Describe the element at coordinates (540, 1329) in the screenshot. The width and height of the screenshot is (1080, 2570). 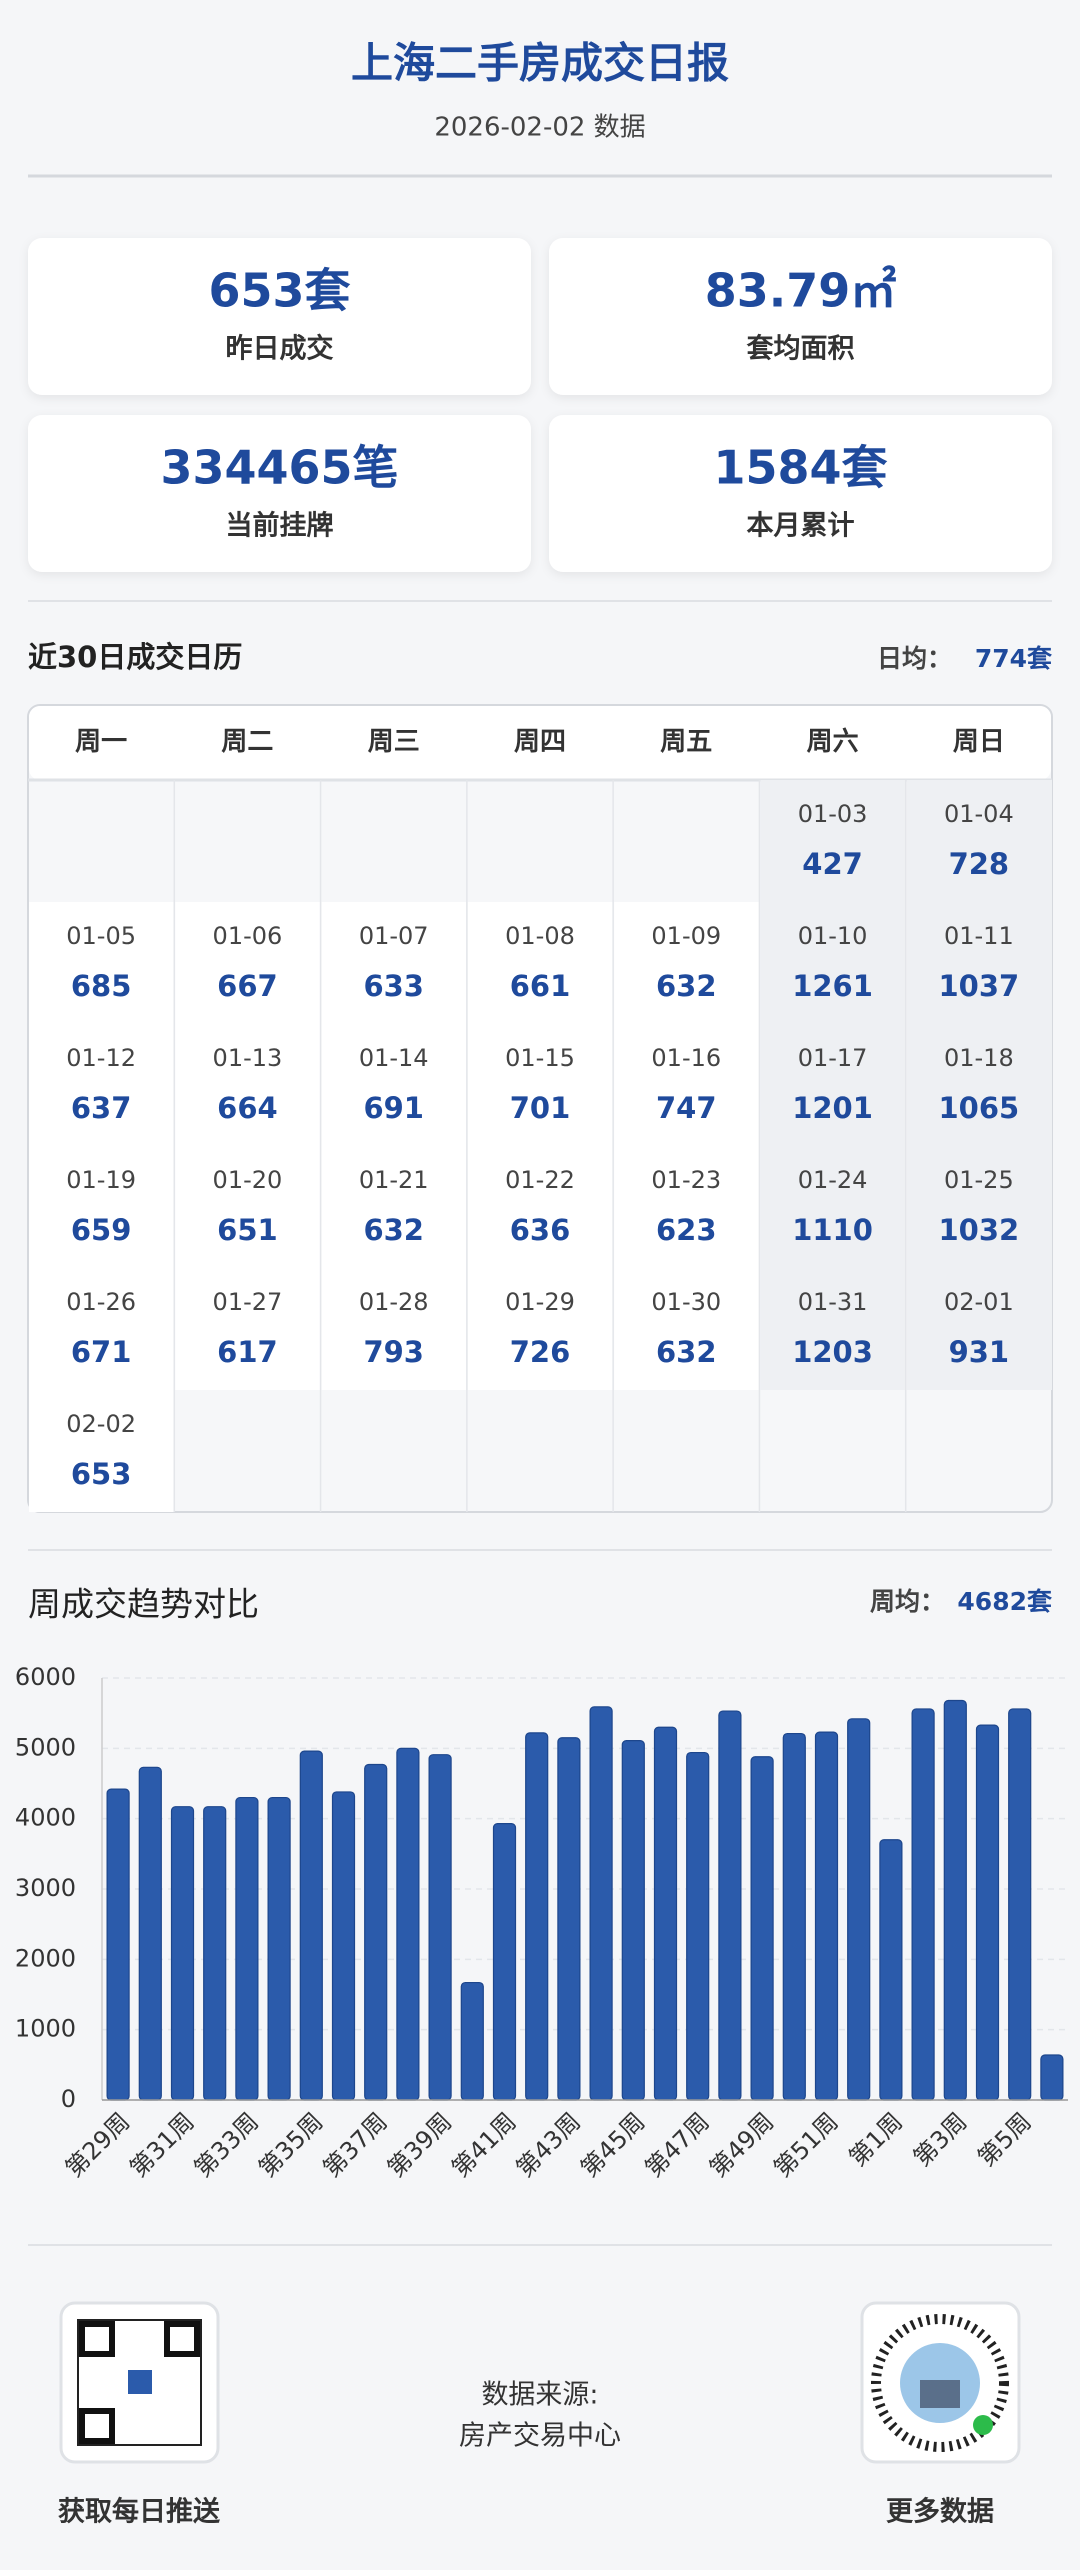
I see `day-cell: 01-29 726` at that location.